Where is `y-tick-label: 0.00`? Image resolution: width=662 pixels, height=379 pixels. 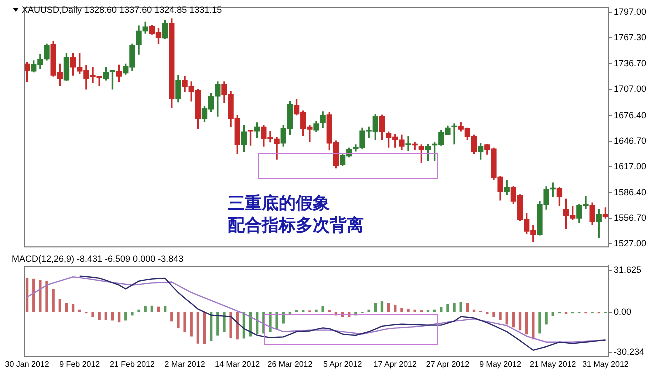 y-tick-label: 0.00 is located at coordinates (623, 311).